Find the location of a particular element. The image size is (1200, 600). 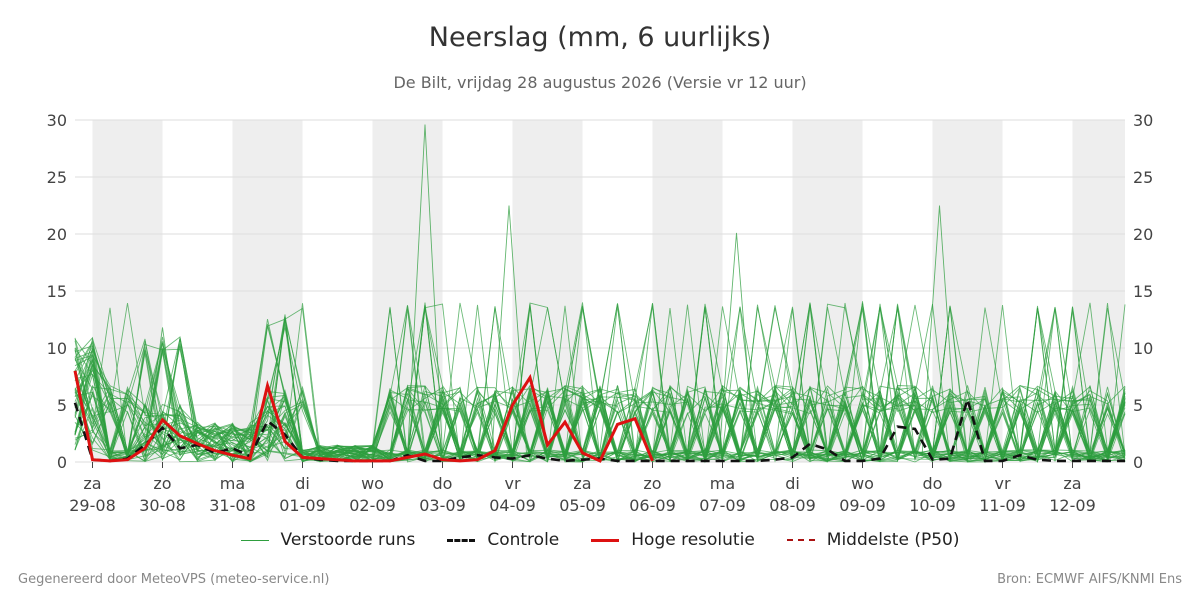

legend-swatch-hires is located at coordinates (605, 540).